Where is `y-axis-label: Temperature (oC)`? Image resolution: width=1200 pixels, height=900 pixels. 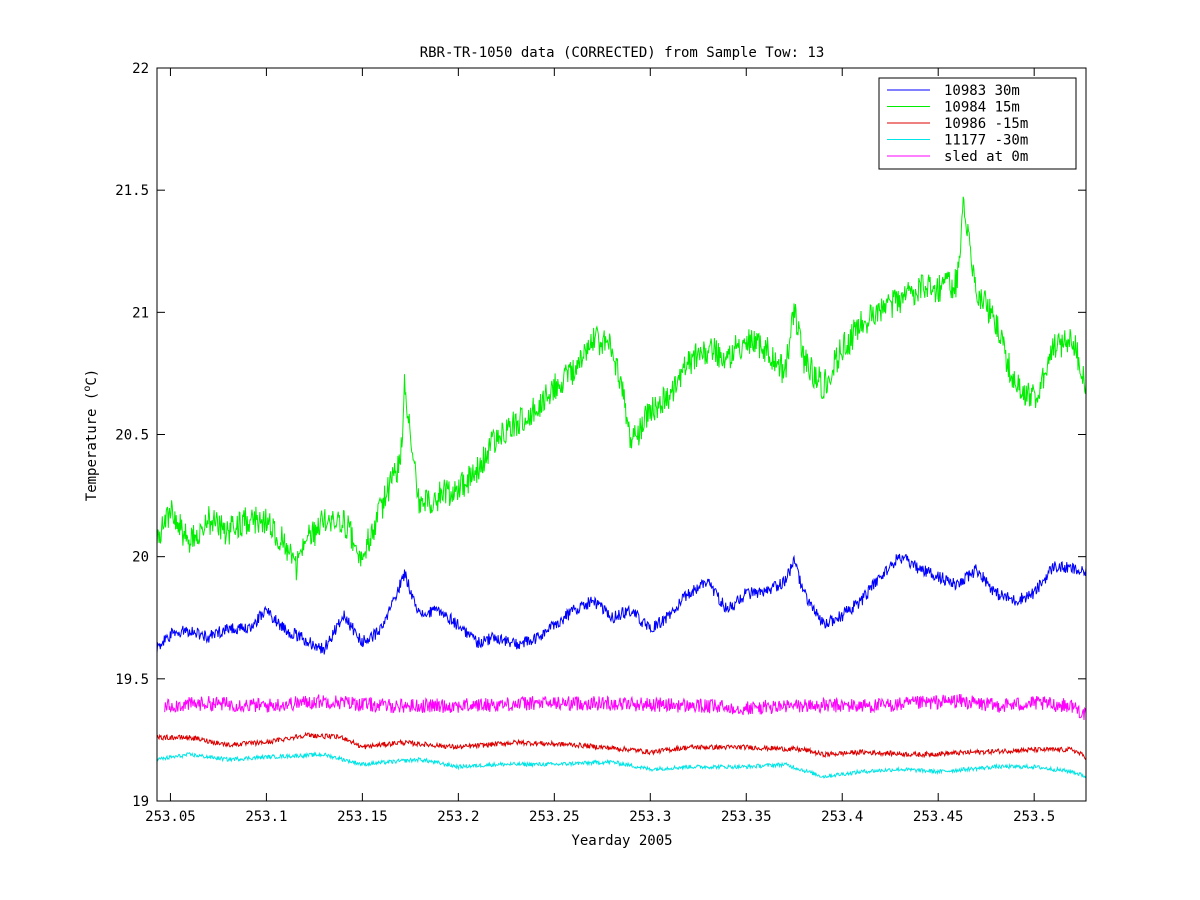
y-axis-label: Temperature (oC) is located at coordinates (91, 435).